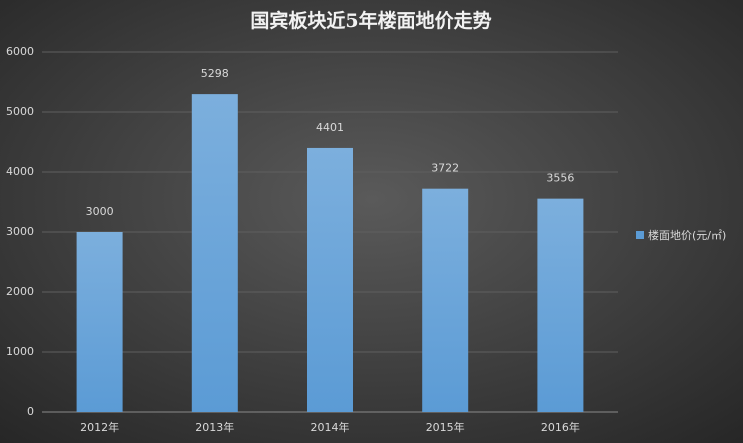 This screenshot has width=743, height=443. I want to click on x-tick-label: 2015年, so click(445, 427).